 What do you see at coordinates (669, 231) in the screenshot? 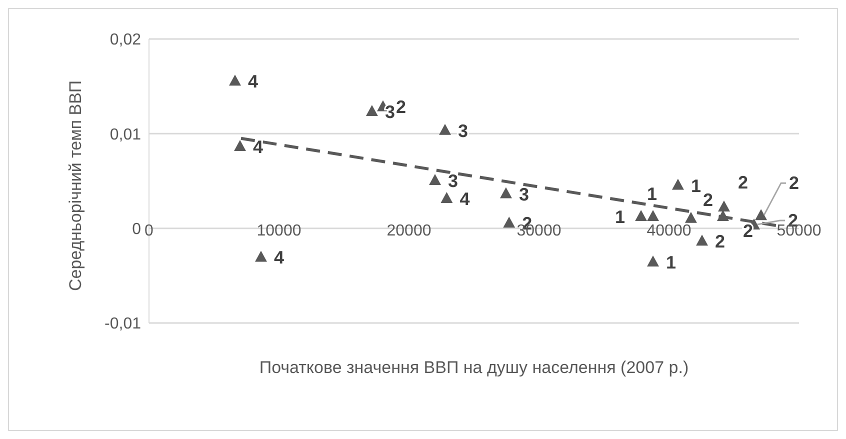
I see `x-tick-label: 40000` at bounding box center [669, 231].